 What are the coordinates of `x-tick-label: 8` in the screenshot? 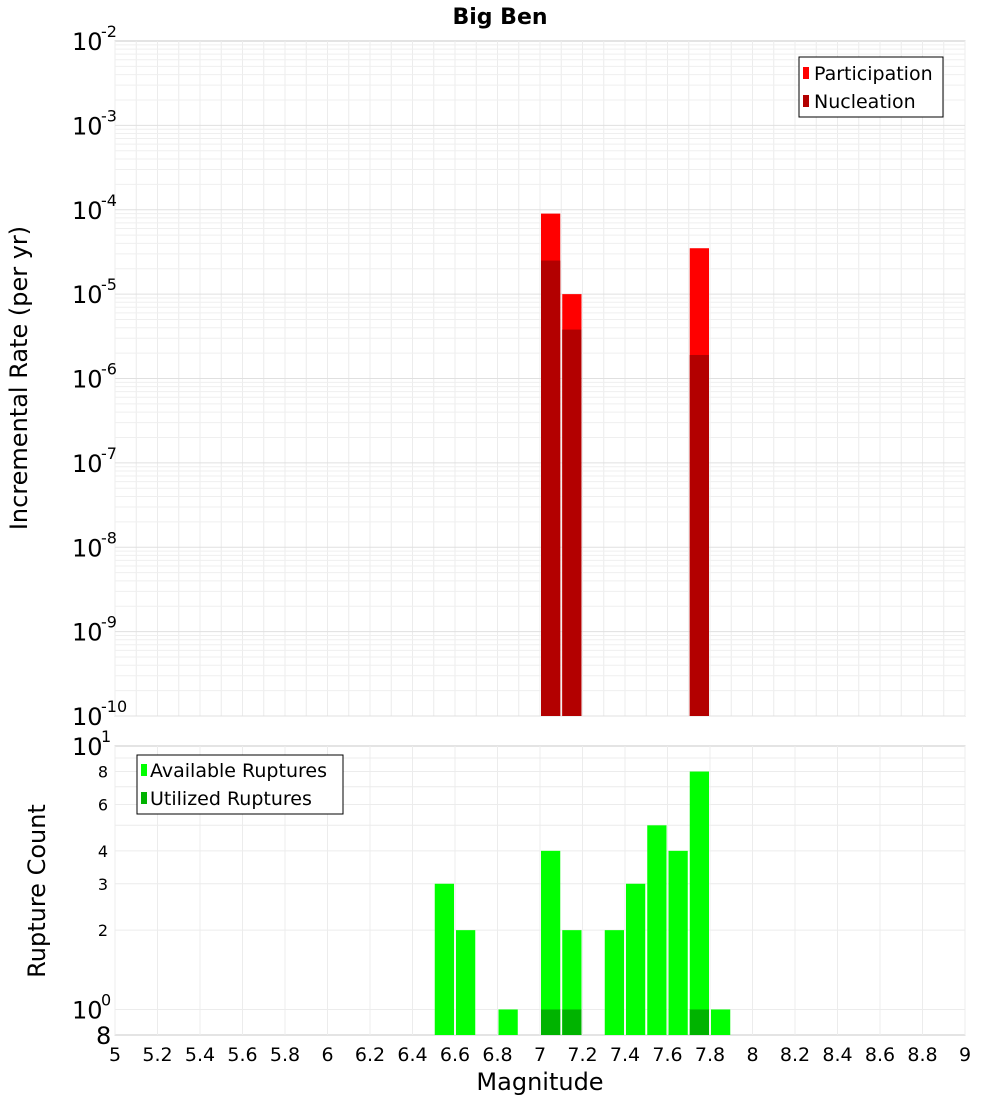 It's located at (752, 1055).